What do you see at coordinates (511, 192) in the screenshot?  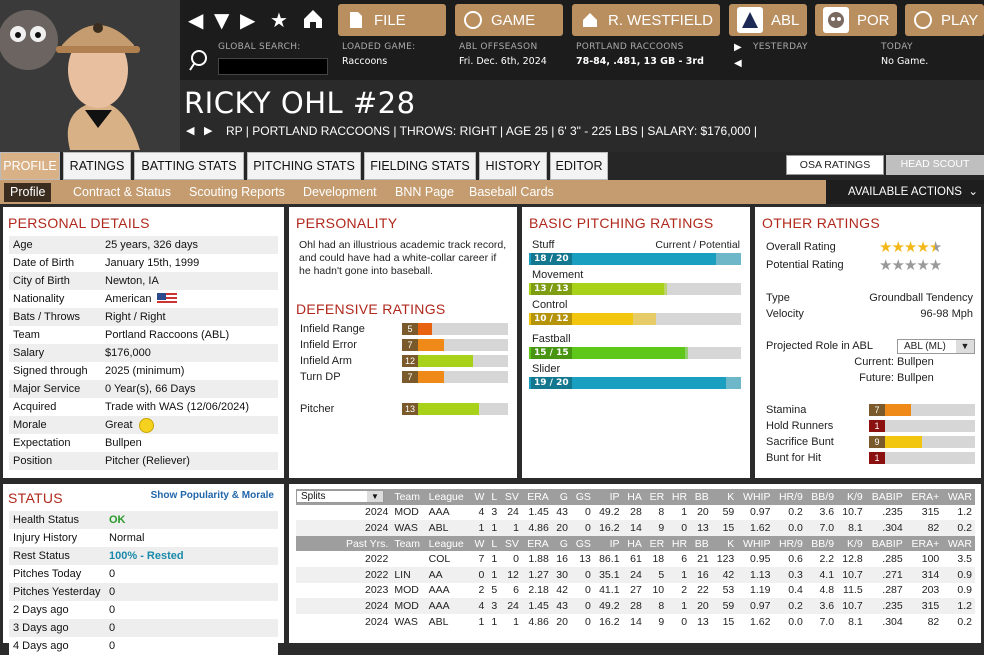 I see `subtab-baseball-cards: Baseball Cards` at bounding box center [511, 192].